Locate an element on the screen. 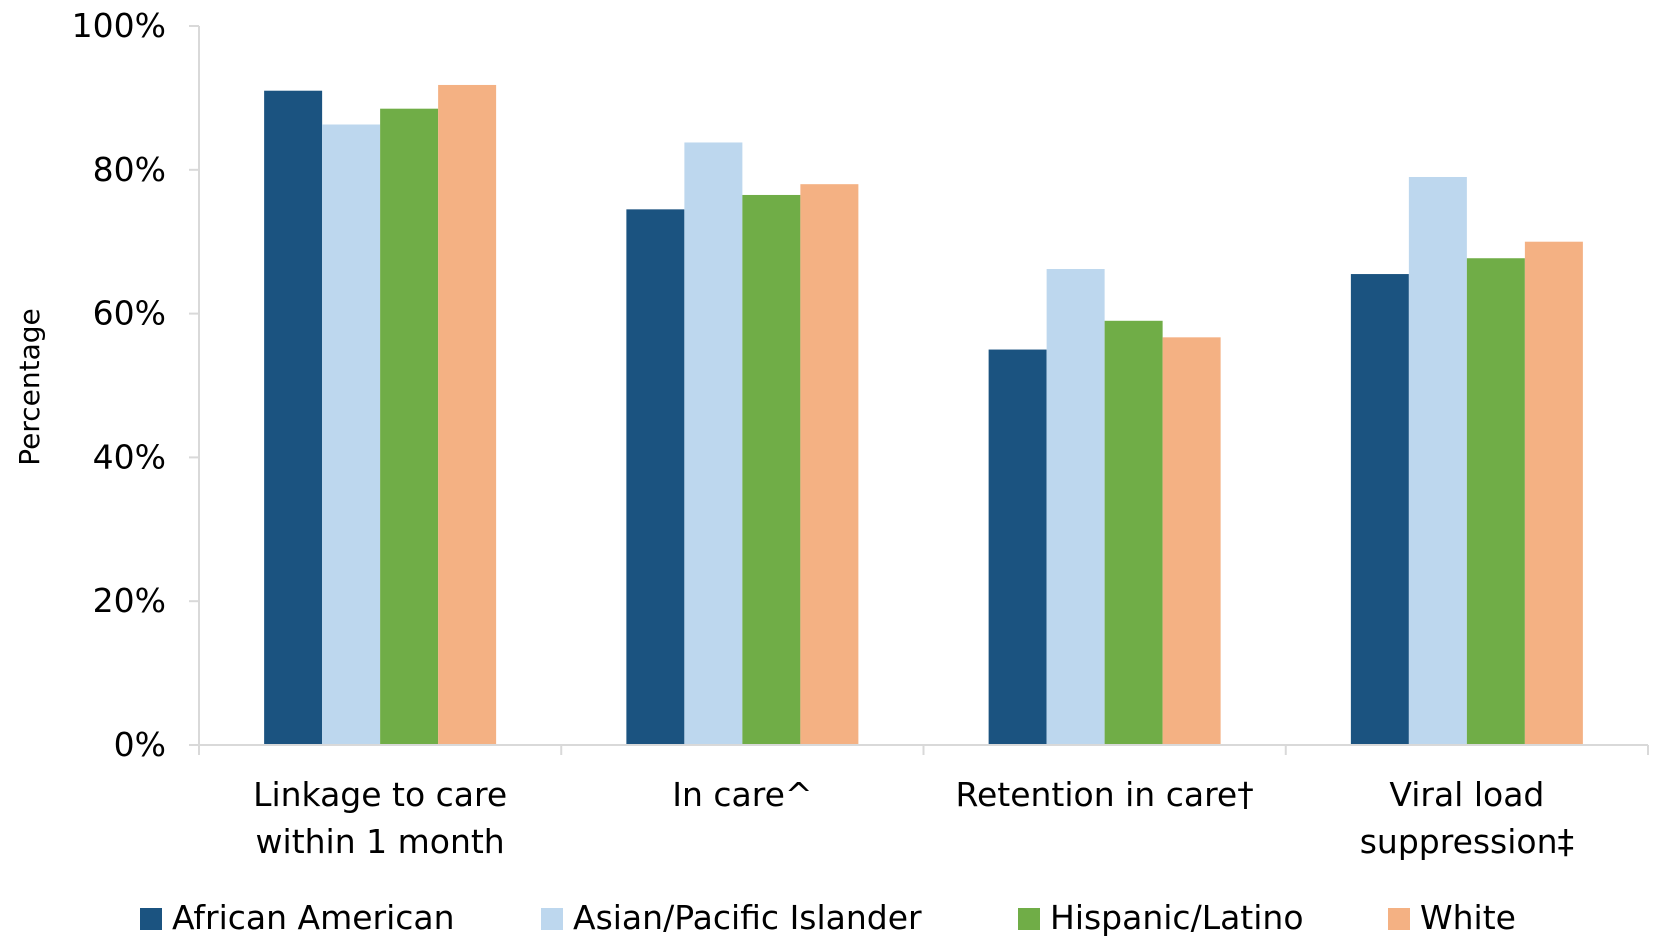 Image resolution: width=1656 pixels, height=948 pixels. x-tick-label-line: suppression‡ is located at coordinates (1467, 841).